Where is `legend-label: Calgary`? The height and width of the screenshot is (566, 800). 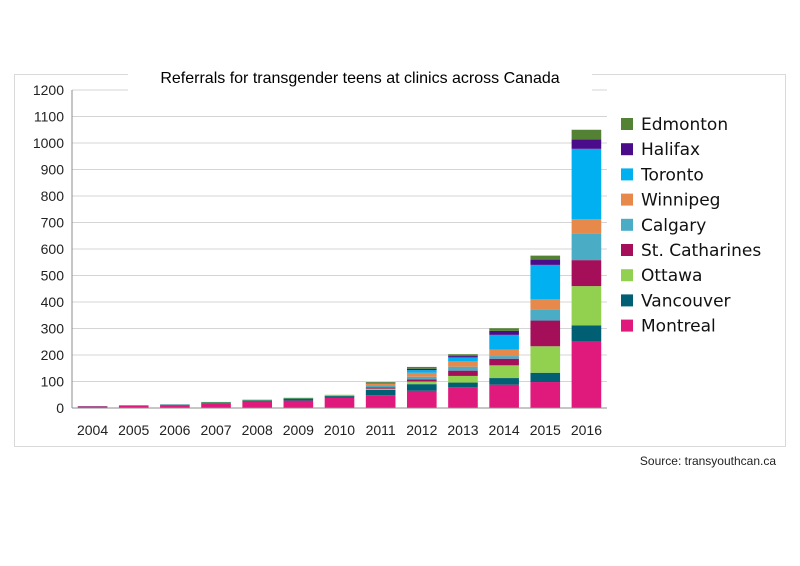 legend-label: Calgary is located at coordinates (673, 226).